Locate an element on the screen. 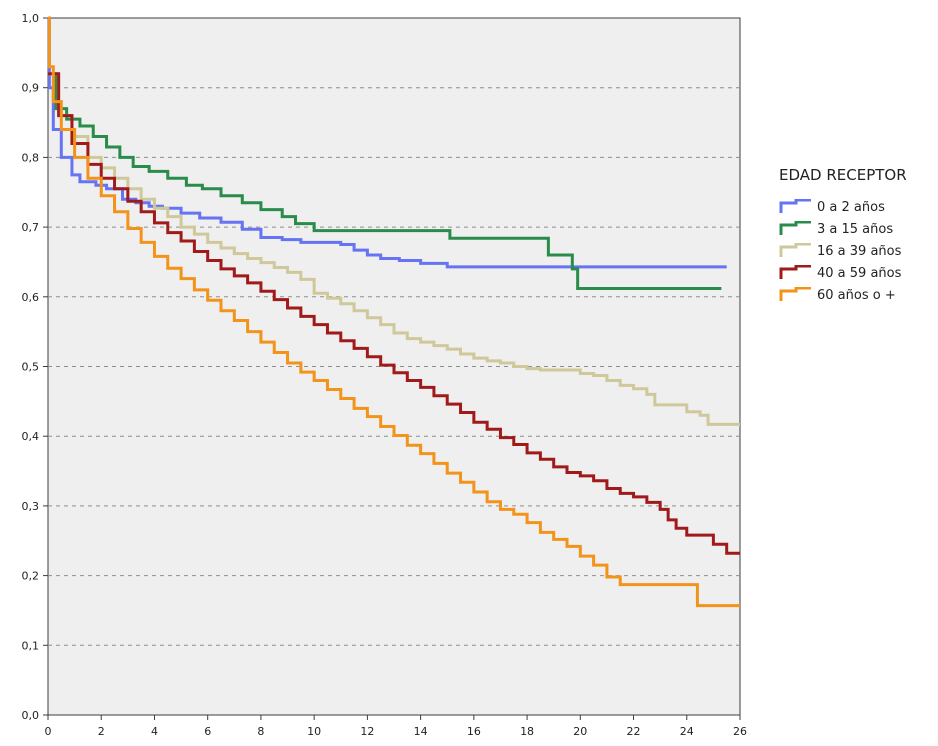  y-tick-label: 0,2 is located at coordinates (31, 576).